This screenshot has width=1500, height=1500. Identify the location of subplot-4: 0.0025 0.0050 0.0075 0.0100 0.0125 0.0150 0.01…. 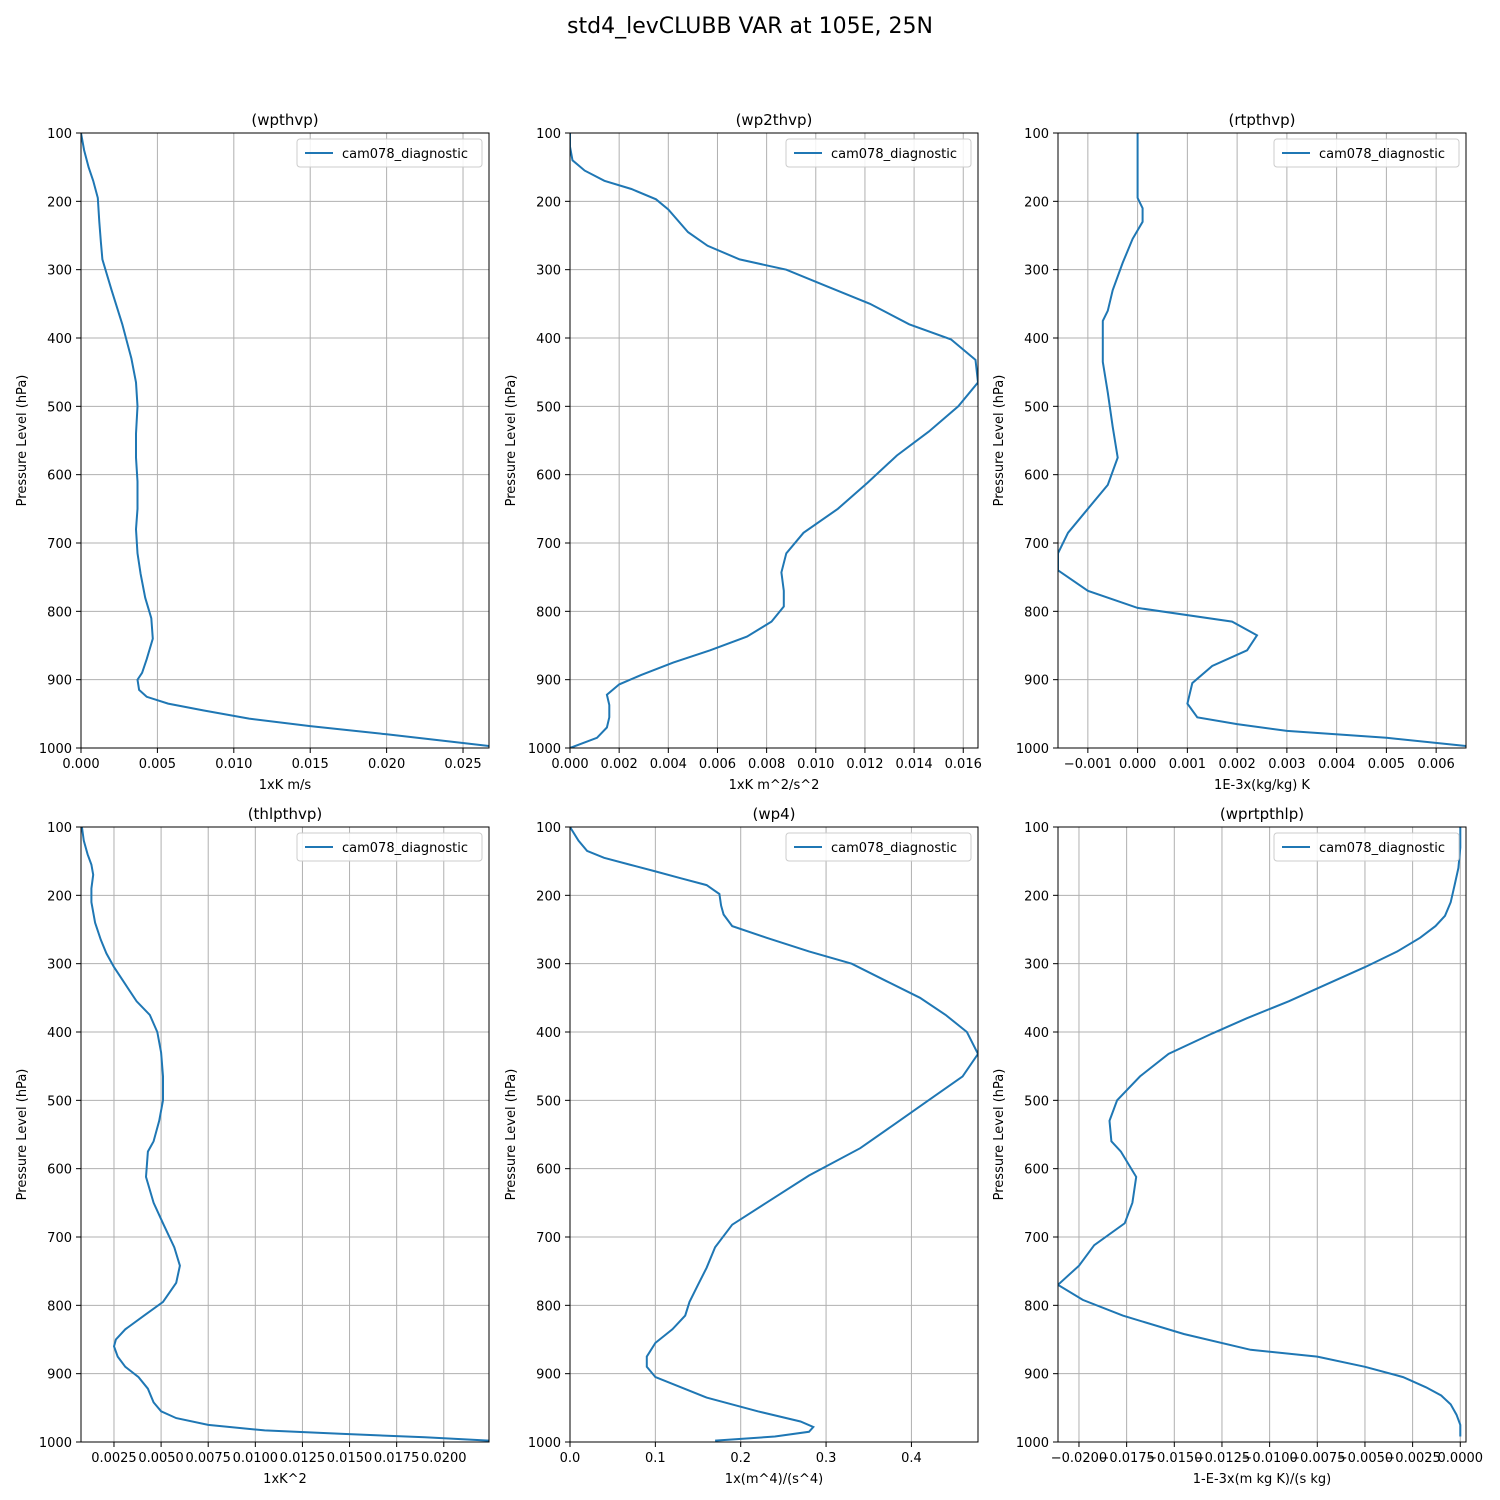
(252, 1146).